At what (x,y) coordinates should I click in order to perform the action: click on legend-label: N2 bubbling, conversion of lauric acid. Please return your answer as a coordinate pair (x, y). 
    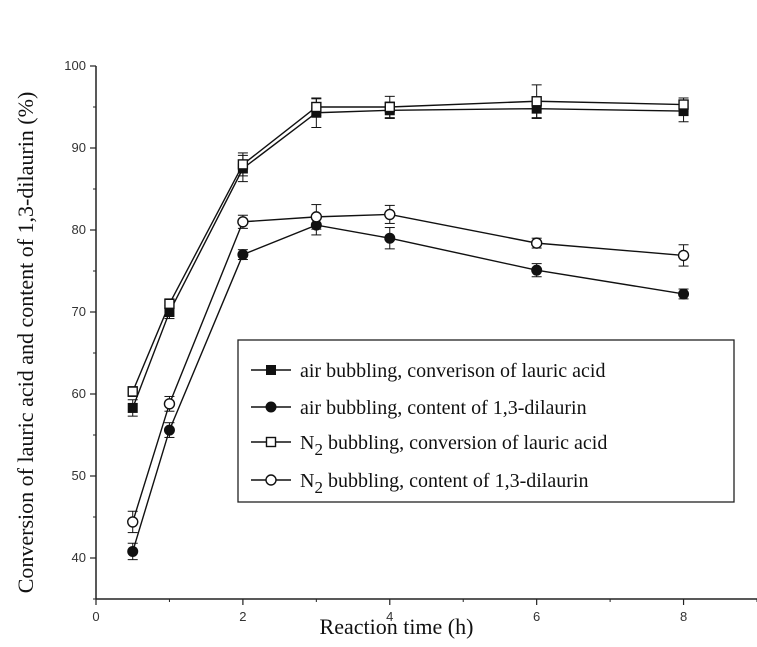
    Looking at the image, I should click on (453, 445).